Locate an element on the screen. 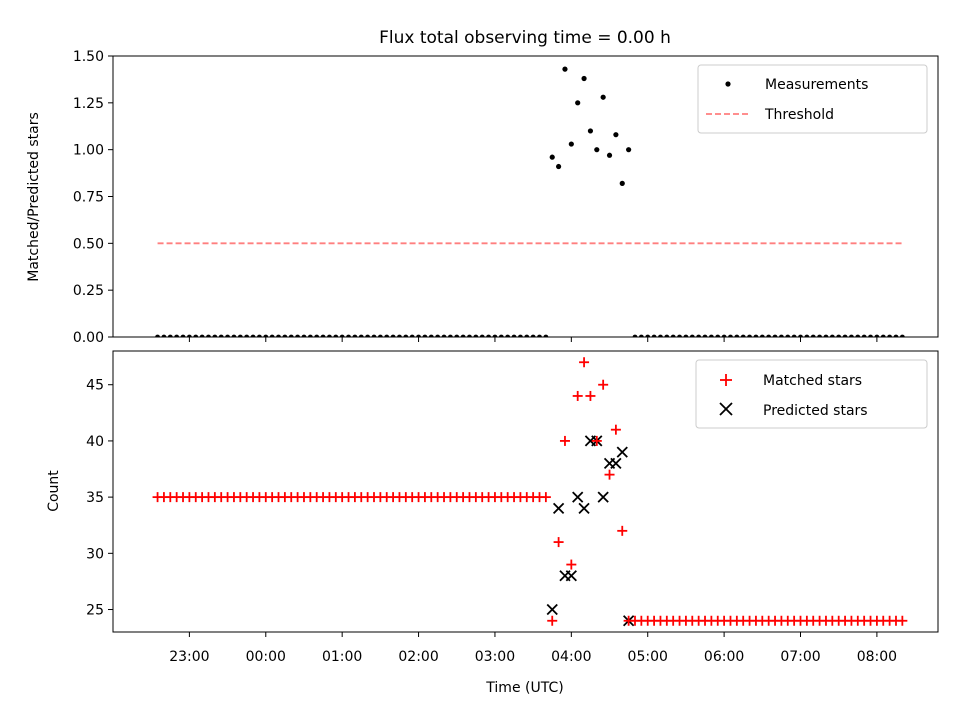  bottom-legend-box is located at coordinates (811, 394).